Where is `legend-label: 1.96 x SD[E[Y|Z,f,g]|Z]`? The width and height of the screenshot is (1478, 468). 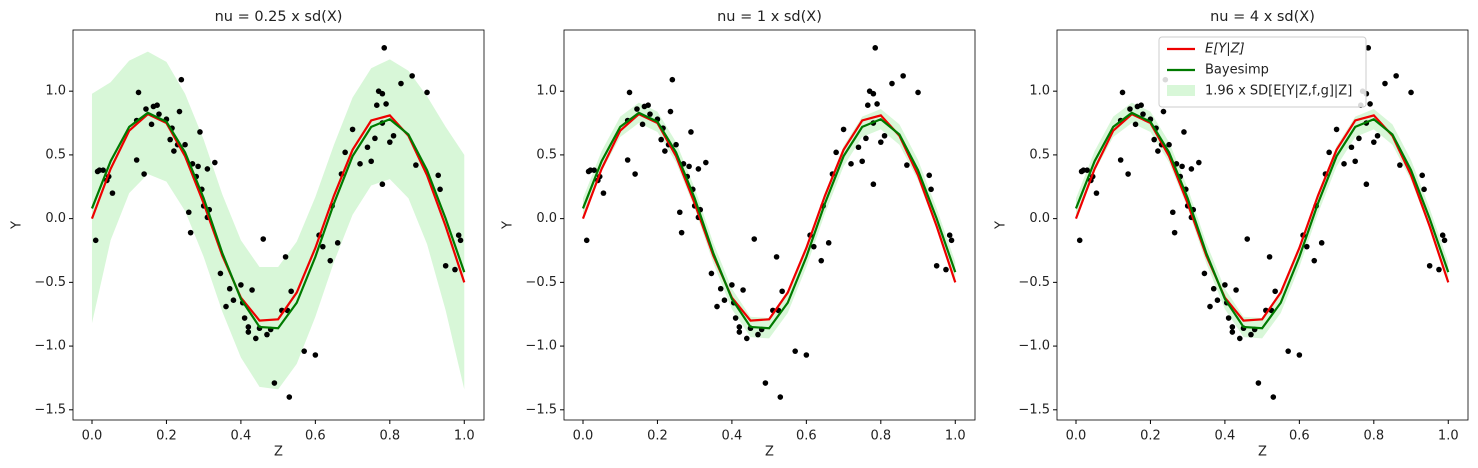 legend-label: 1.96 x SD[E[Y|Z,f,g]|Z] is located at coordinates (1278, 91).